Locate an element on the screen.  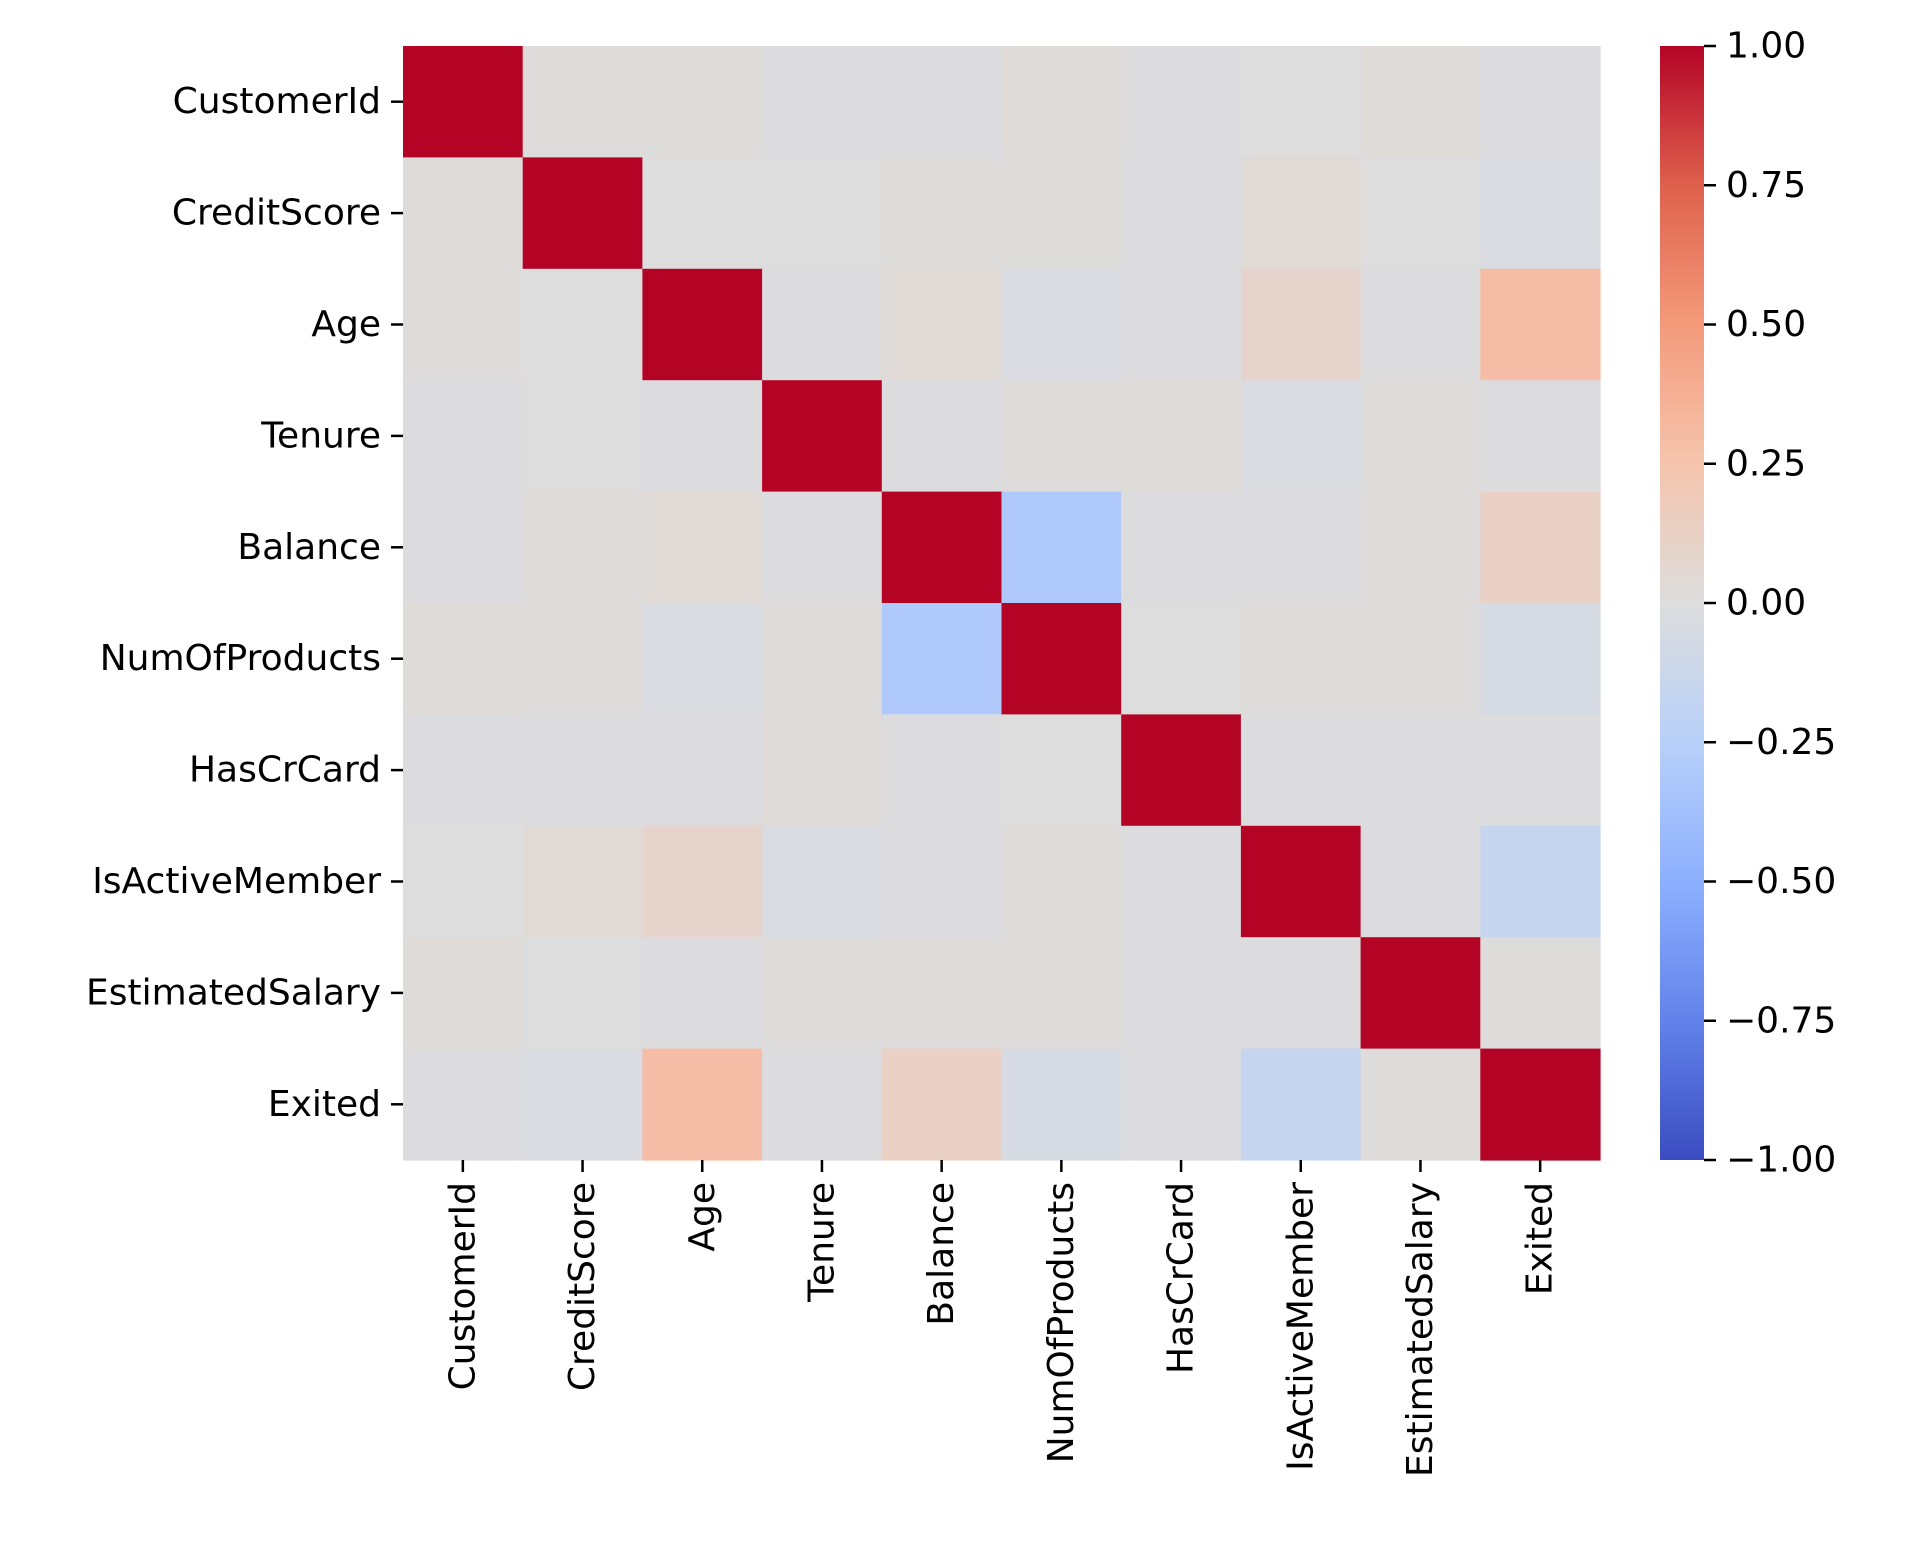
heatmap-cell-age-credit-score is located at coordinates (582, 324).